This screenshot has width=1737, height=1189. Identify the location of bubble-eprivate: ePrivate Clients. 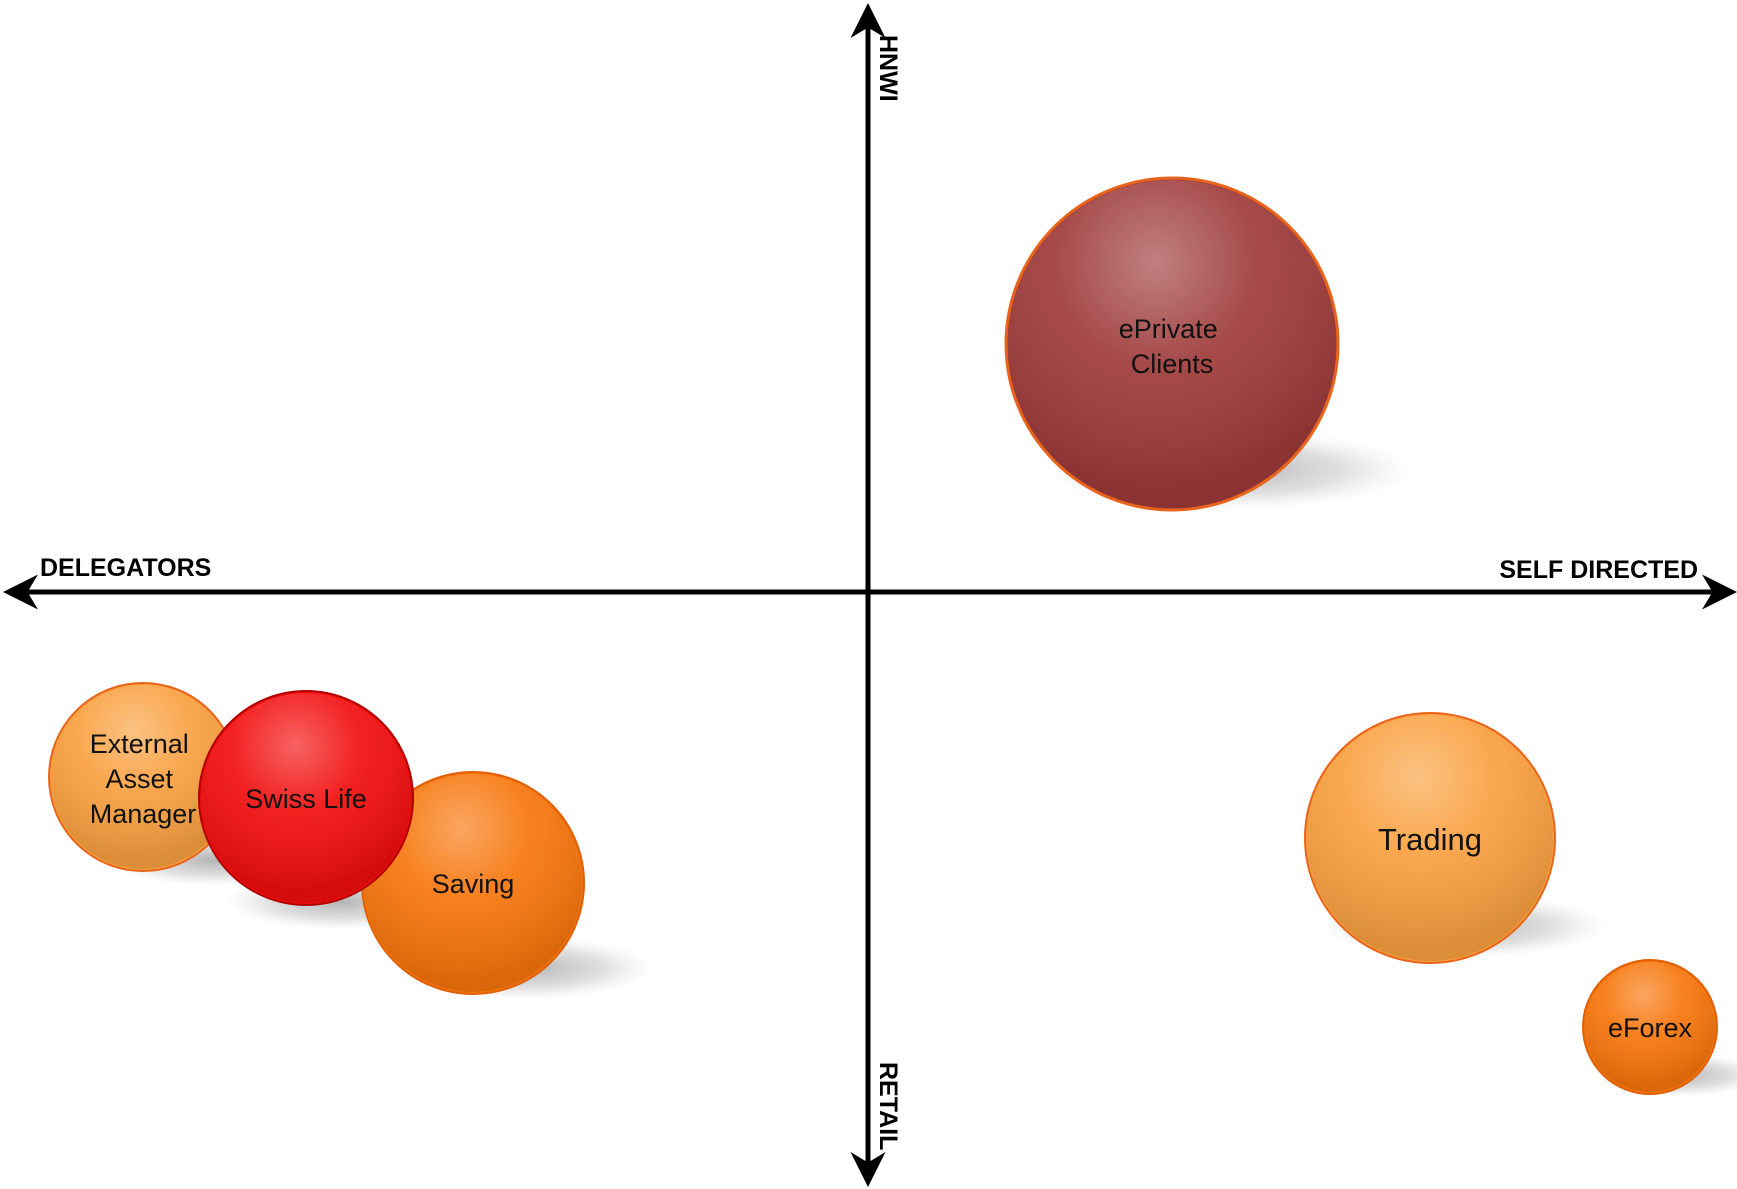
(1172, 344).